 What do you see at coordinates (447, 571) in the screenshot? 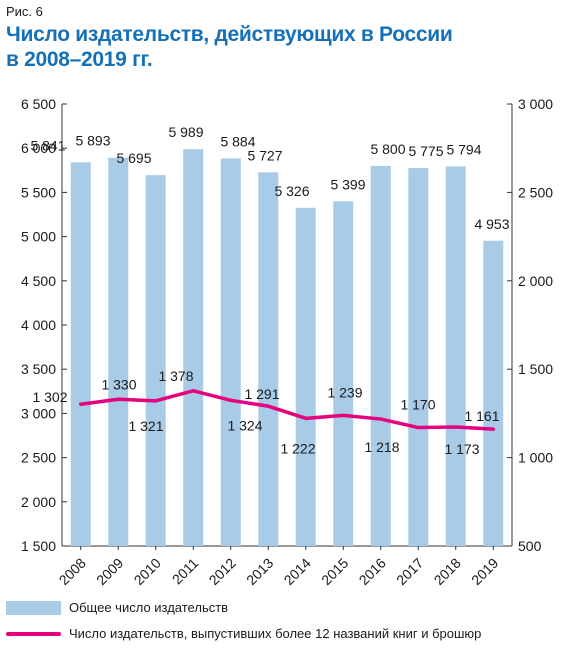
I see `x-tick-label: 2018` at bounding box center [447, 571].